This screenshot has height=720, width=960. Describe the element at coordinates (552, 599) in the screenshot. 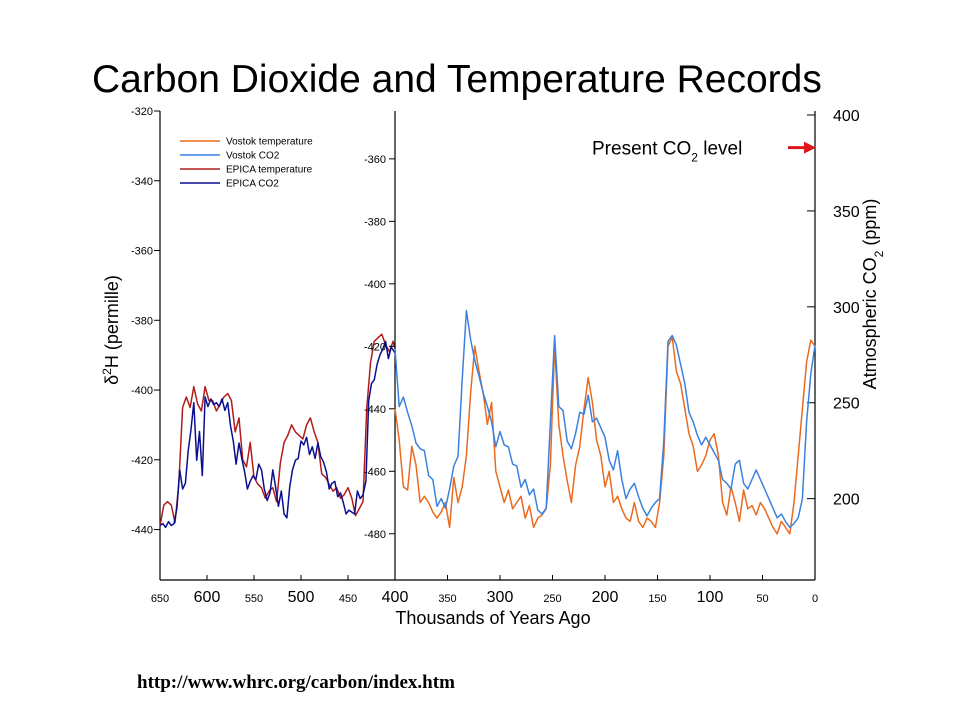

I see `vostok-x-tick-label: 250` at that location.